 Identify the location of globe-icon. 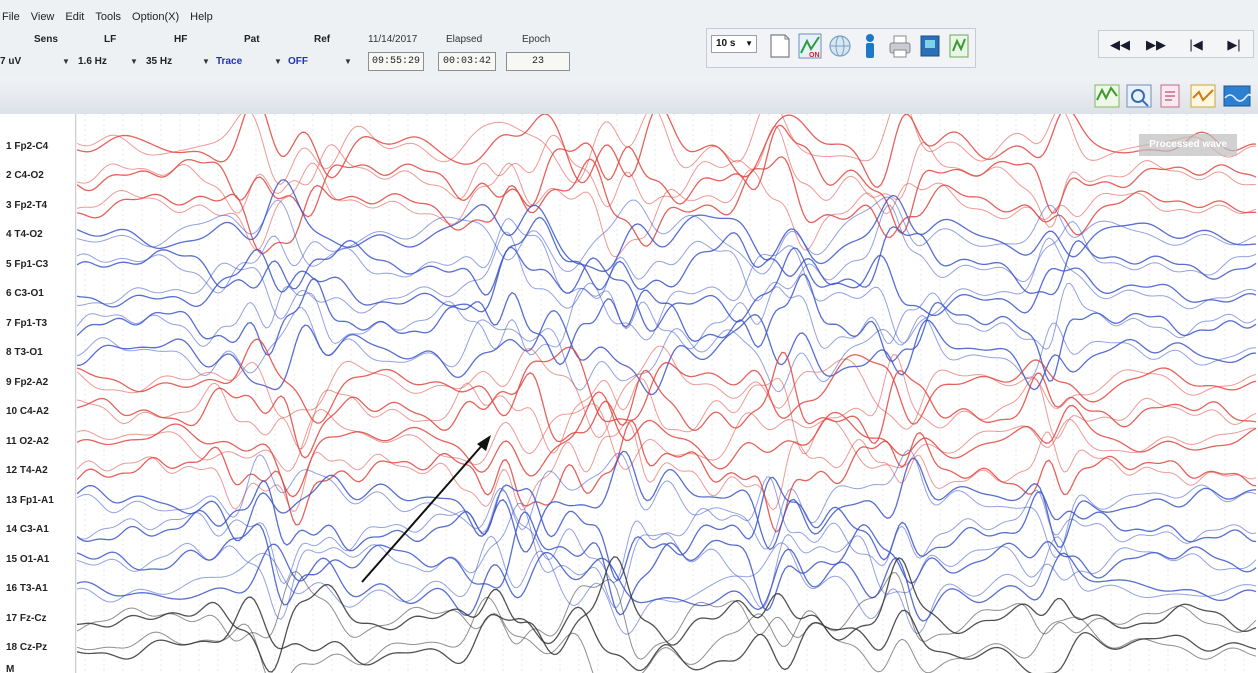
(840, 46).